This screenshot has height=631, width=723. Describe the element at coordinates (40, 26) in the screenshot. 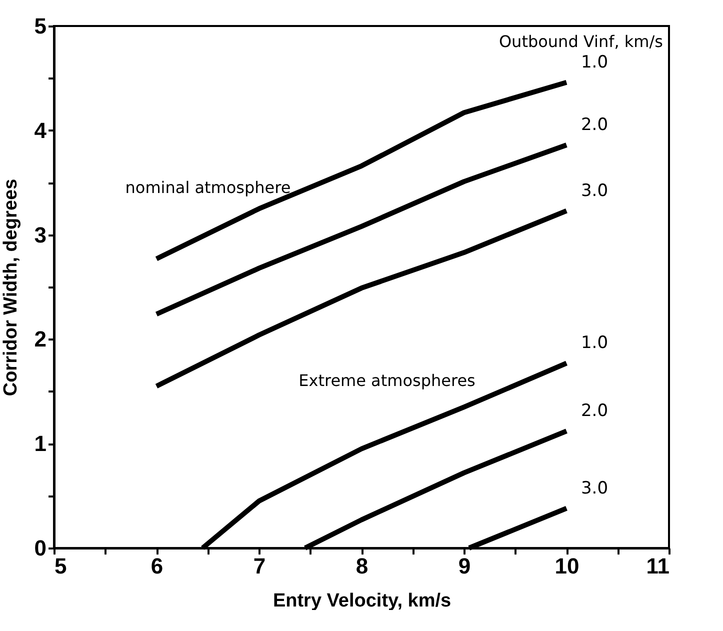

I see `y-tick-label: 5` at that location.